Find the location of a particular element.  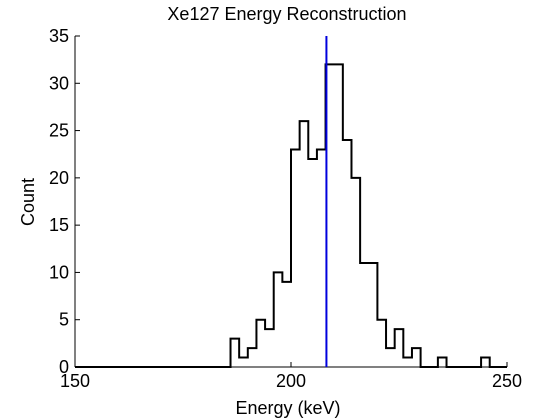

y-tick-label: 30 is located at coordinates (59, 83).